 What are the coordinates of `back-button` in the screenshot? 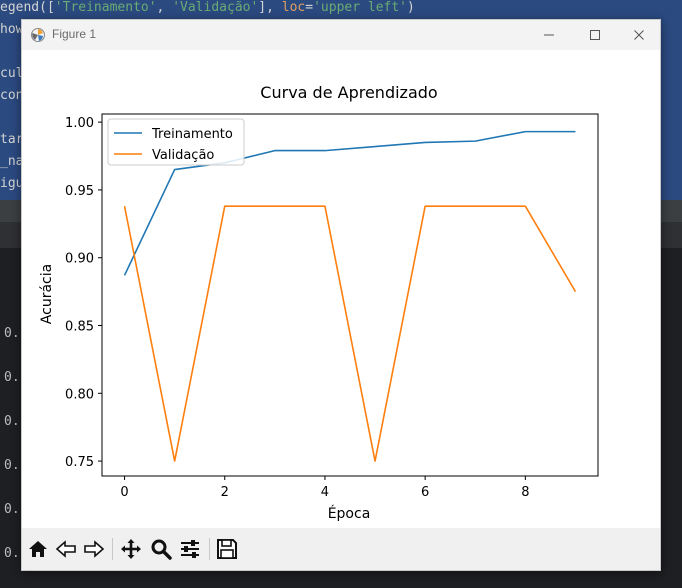 It's located at (66, 549).